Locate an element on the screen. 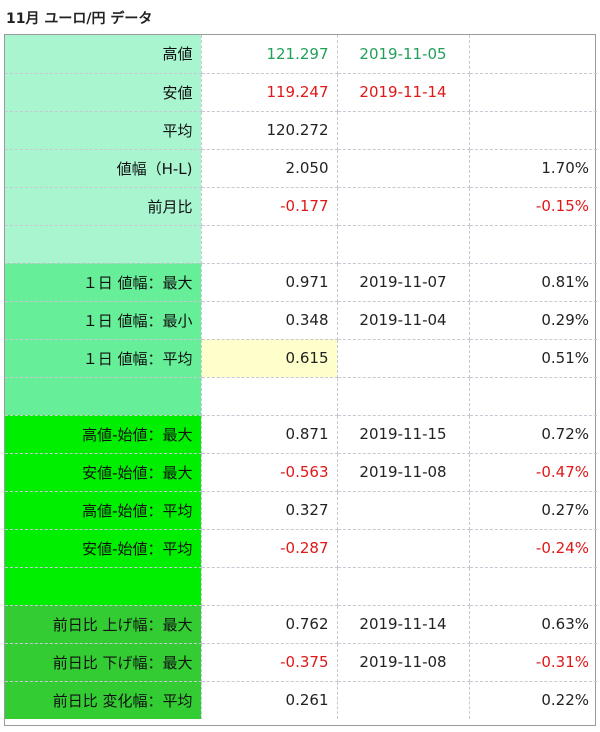 This screenshot has height=732, width=600. table-row: 安値-始値：最大 -0.563 2019-11-08 -0.47% is located at coordinates (301, 472).